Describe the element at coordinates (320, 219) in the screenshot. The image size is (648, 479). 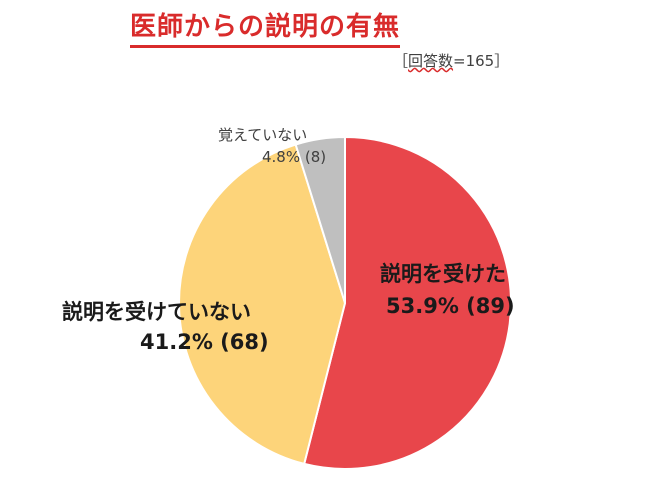
I see `pie-slice-not-remember` at that location.